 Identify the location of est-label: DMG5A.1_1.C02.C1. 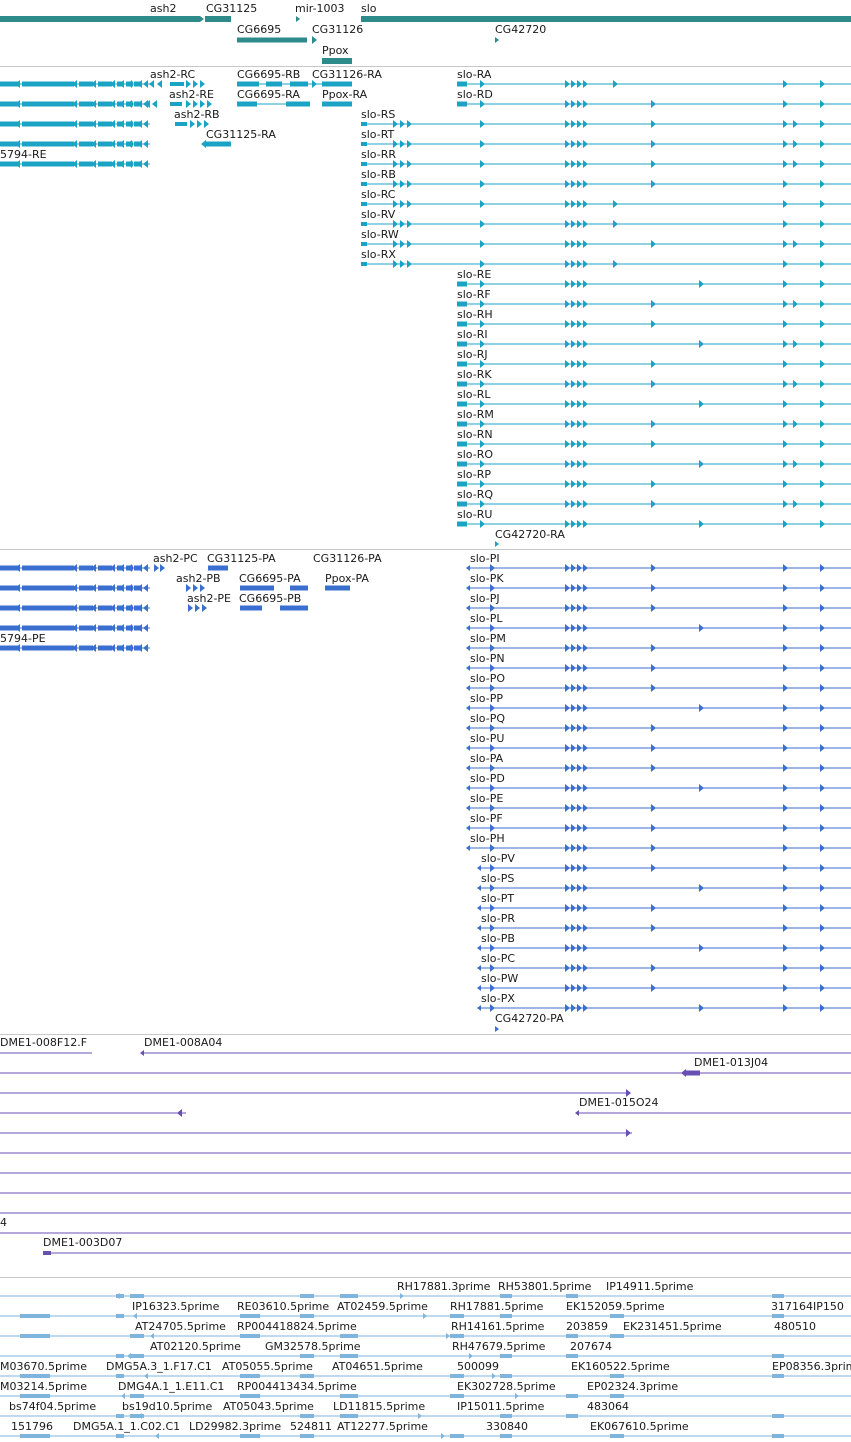
(127, 1426).